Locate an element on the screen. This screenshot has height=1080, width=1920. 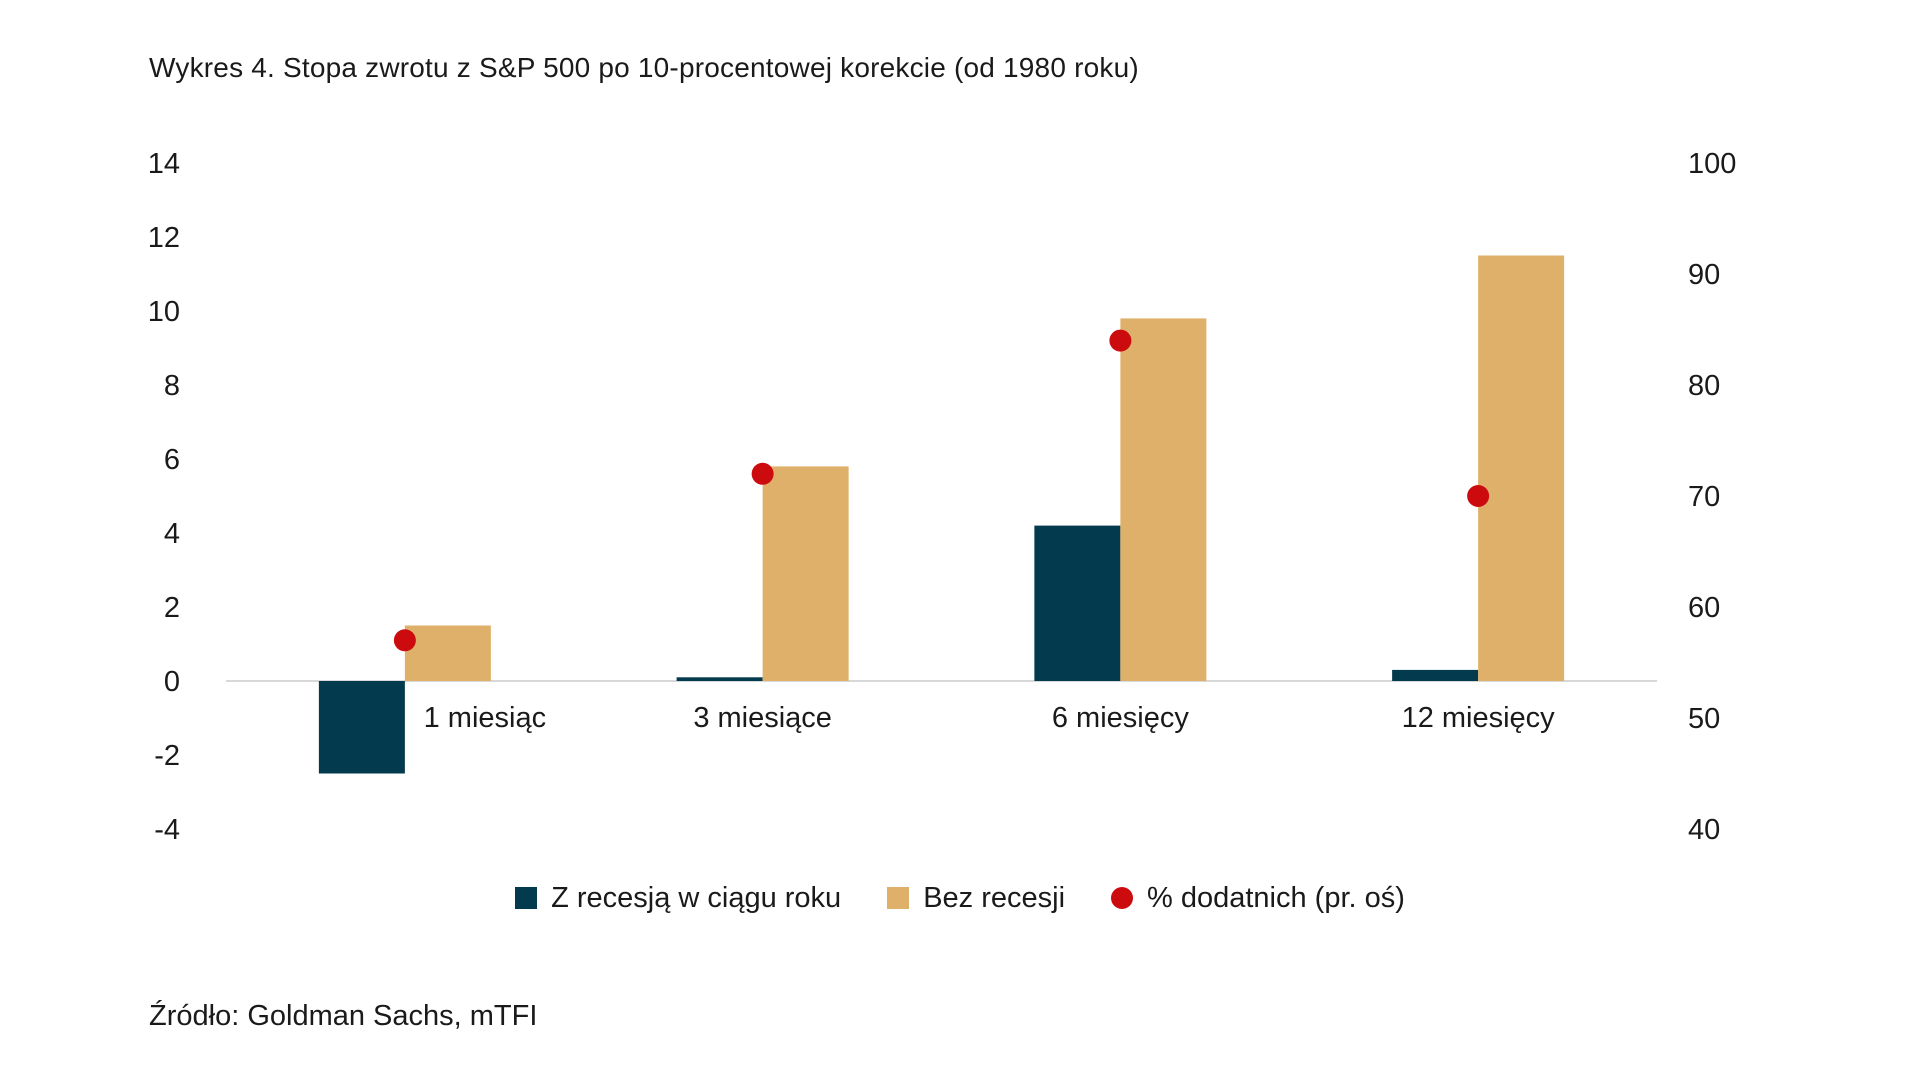
left-axis-tick-label: 8 is located at coordinates (172, 386).